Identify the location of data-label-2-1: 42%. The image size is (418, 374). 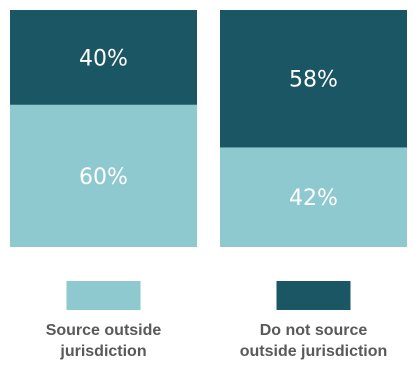
(313, 198).